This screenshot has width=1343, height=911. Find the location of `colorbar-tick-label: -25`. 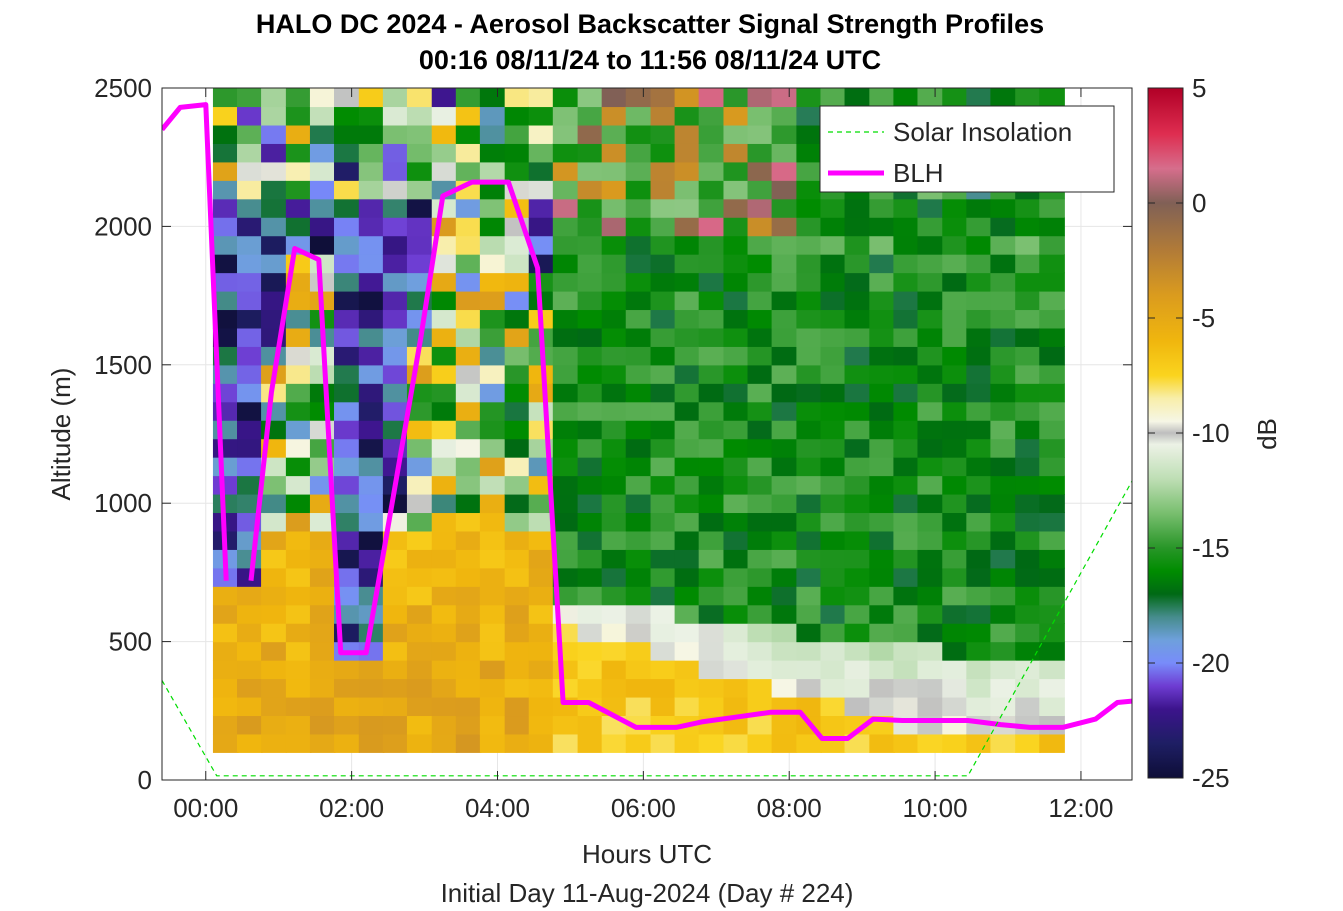

colorbar-tick-label: -25 is located at coordinates (1211, 778).